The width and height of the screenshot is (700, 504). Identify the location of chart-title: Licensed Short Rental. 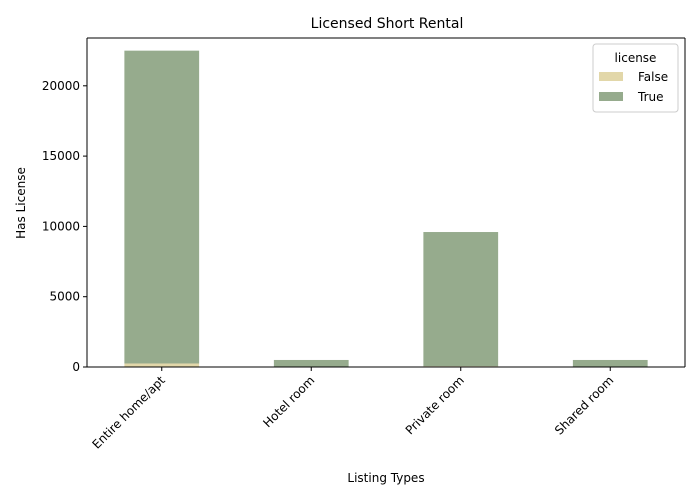
(387, 24).